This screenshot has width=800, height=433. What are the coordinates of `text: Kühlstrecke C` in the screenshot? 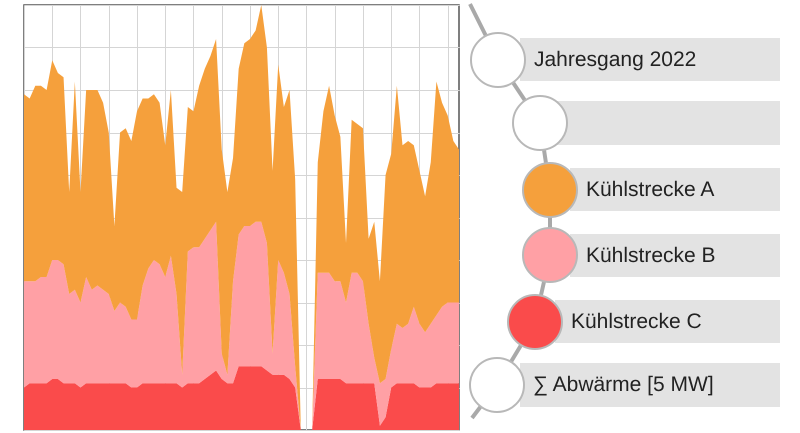 It's located at (667, 321).